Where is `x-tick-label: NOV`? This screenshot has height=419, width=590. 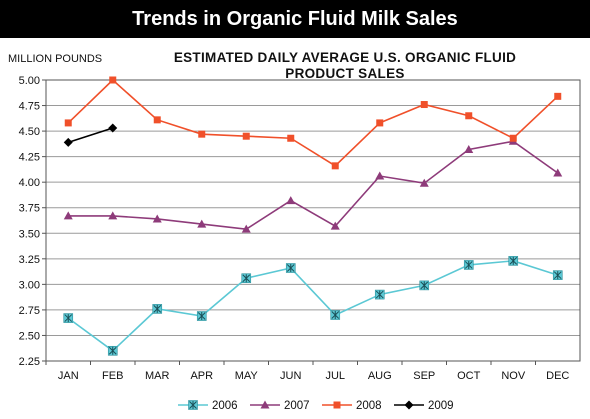
x-tick-label: NOV is located at coordinates (513, 376).